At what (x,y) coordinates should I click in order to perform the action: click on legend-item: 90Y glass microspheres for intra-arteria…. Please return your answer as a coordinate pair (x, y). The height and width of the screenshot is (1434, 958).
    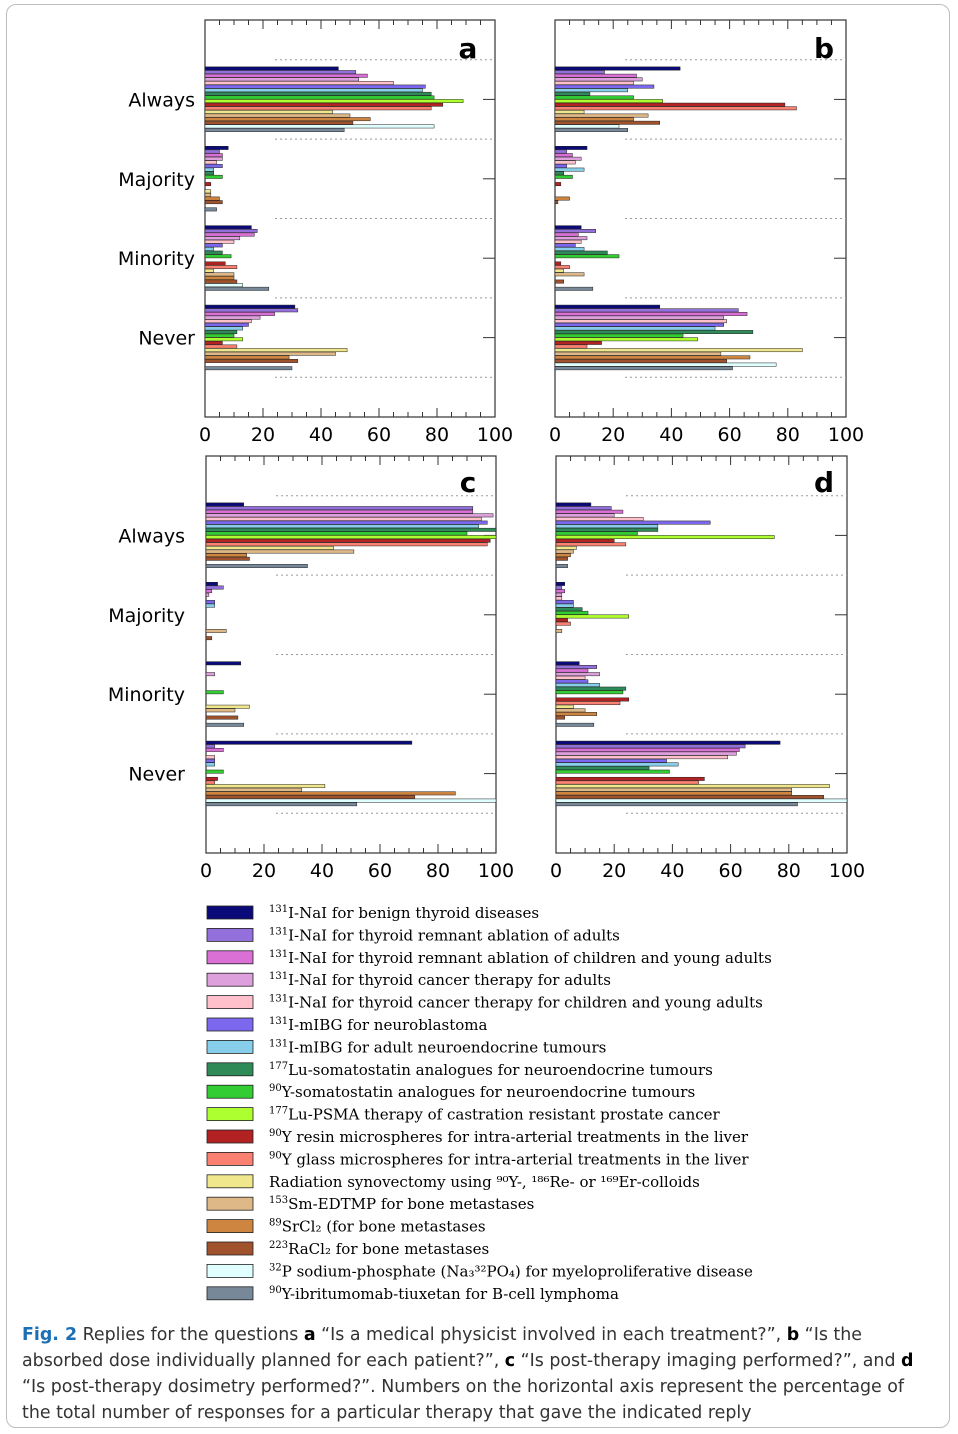
    Looking at the image, I should click on (477, 1159).